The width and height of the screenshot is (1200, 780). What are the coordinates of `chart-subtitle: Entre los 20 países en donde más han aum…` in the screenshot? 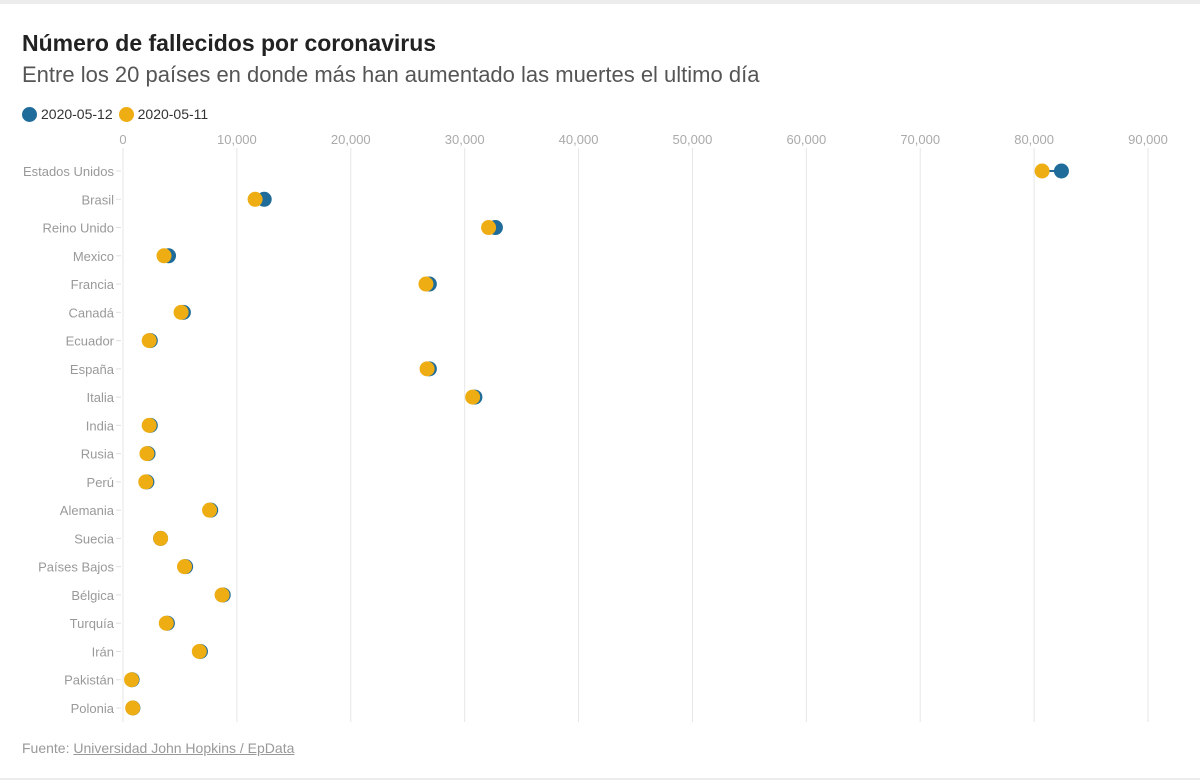 It's located at (391, 74).